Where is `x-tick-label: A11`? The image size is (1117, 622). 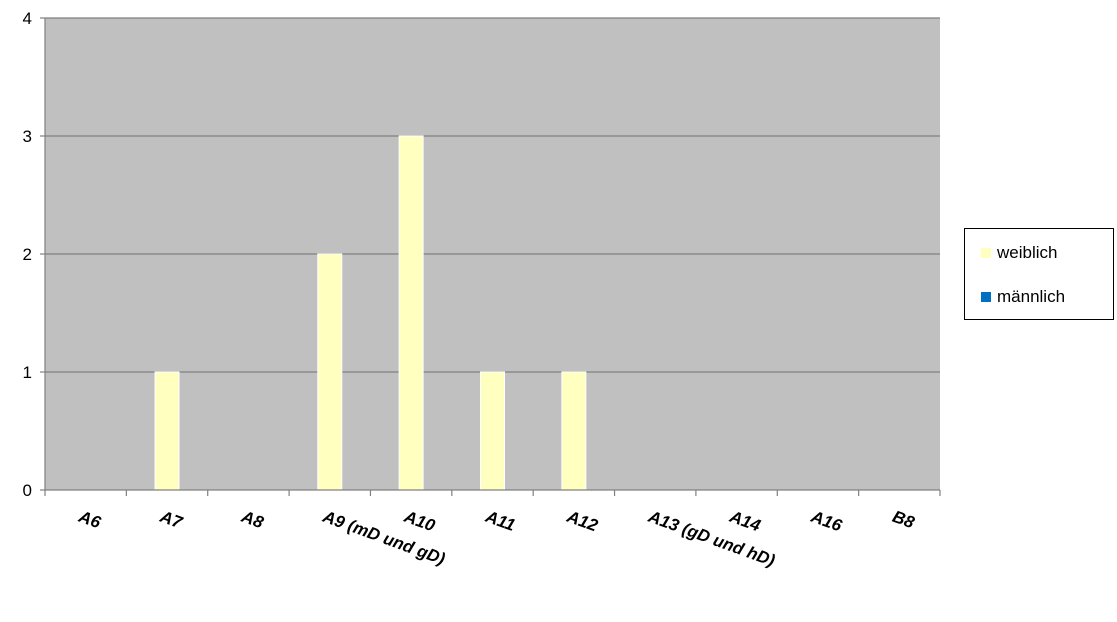
x-tick-label: A11 is located at coordinates (500, 521).